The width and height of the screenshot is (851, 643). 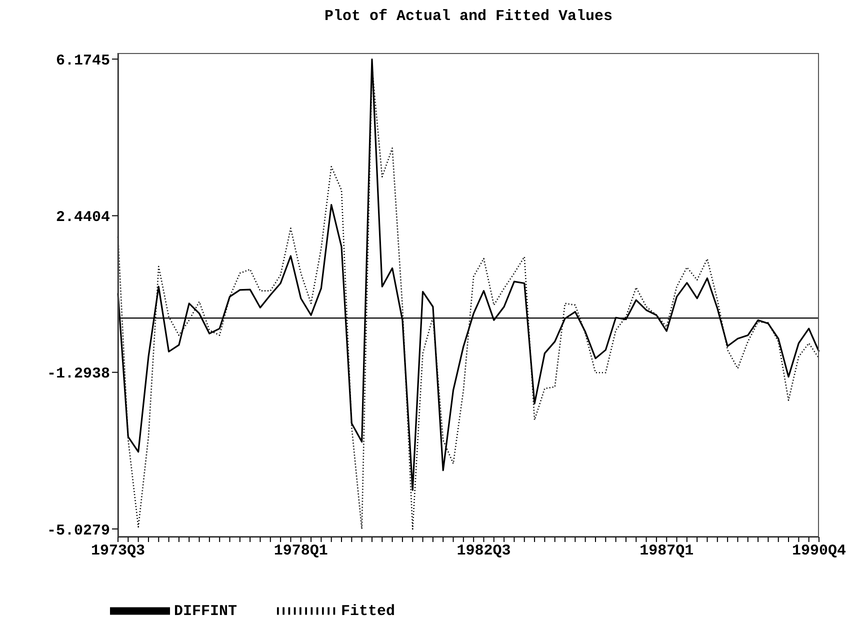 I want to click on y-tick-label: -1.2938, so click(x=78, y=374).